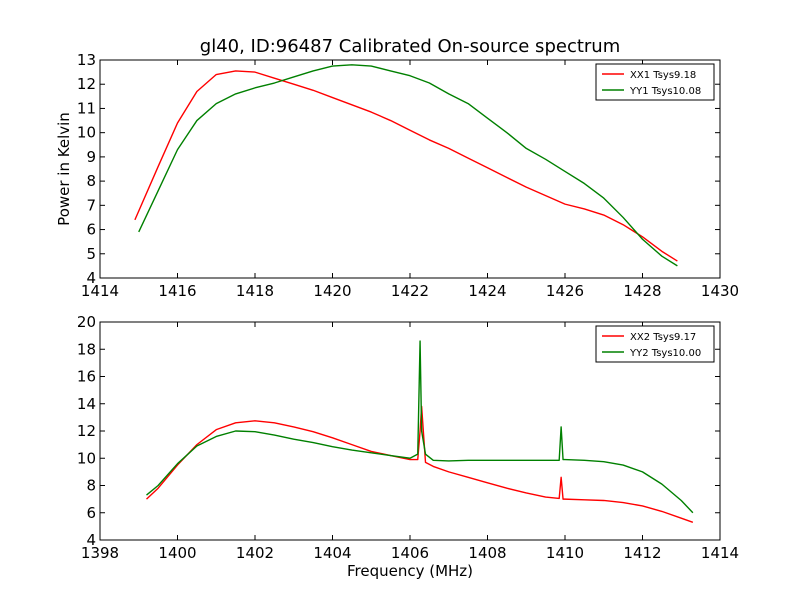 The image size is (800, 600). I want to click on y-tick-label: 11, so click(86, 108).